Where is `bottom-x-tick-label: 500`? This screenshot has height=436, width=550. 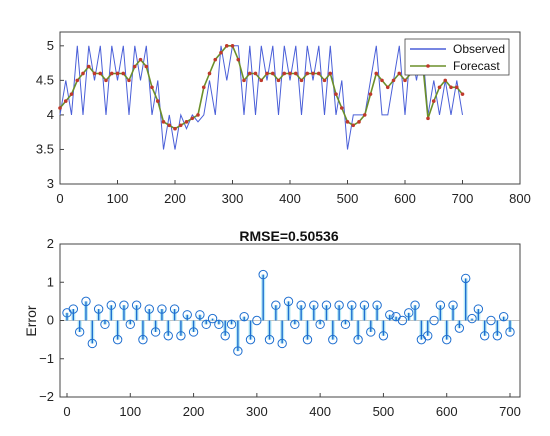
bottom-x-tick-label: 500 is located at coordinates (384, 411).